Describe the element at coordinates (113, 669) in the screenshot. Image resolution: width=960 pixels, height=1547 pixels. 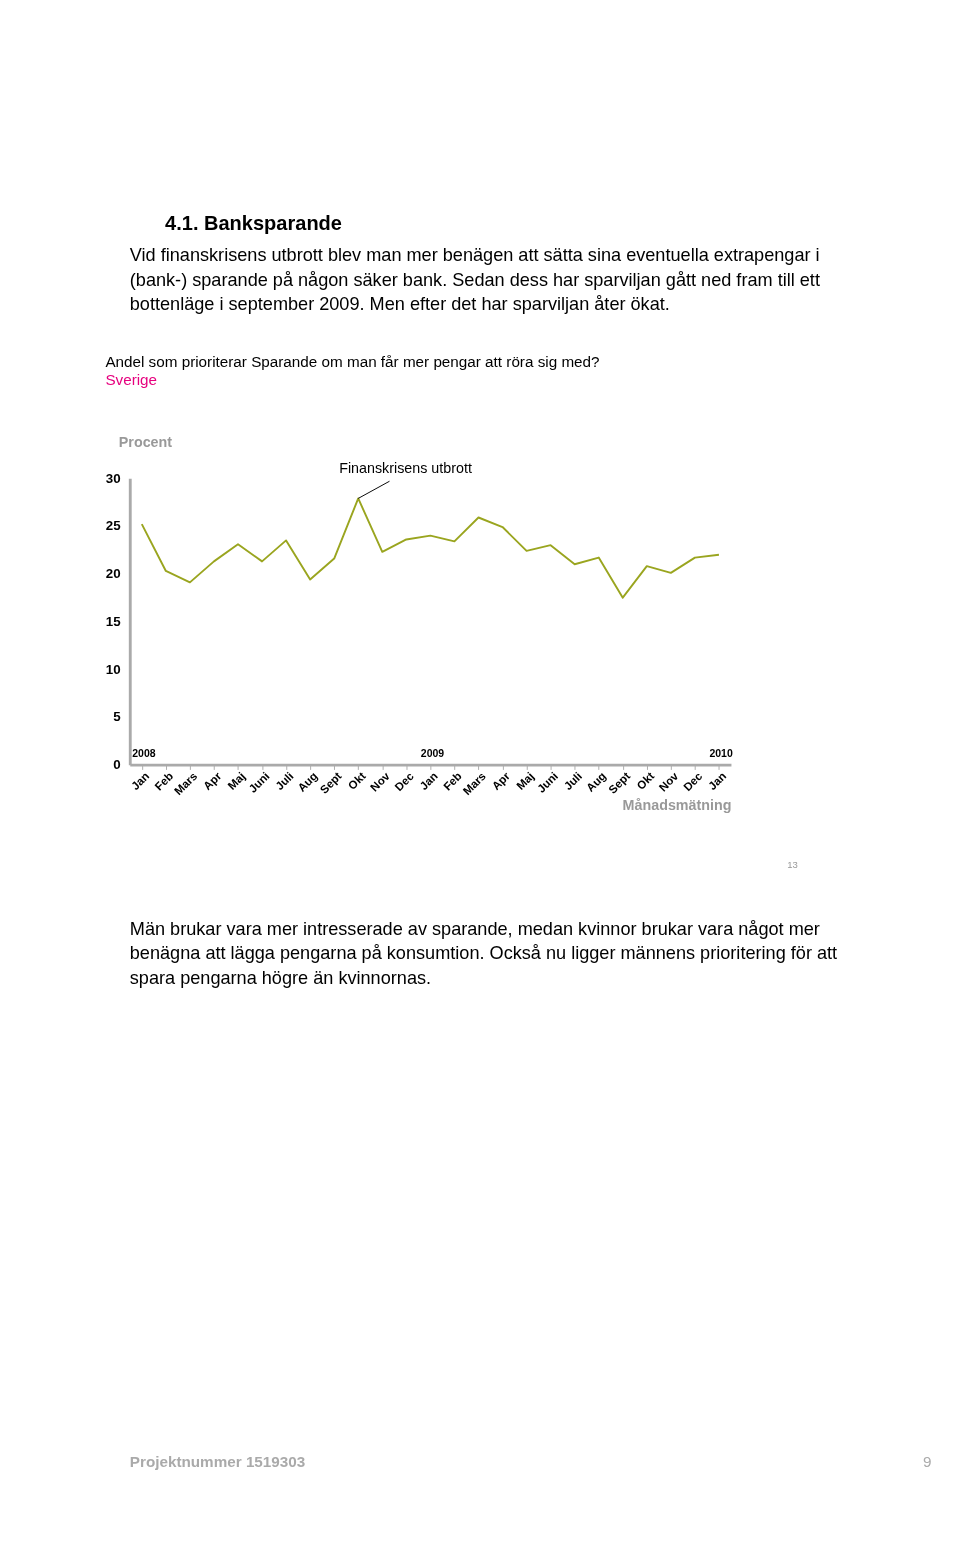
I see `y-tick-label: 10` at that location.